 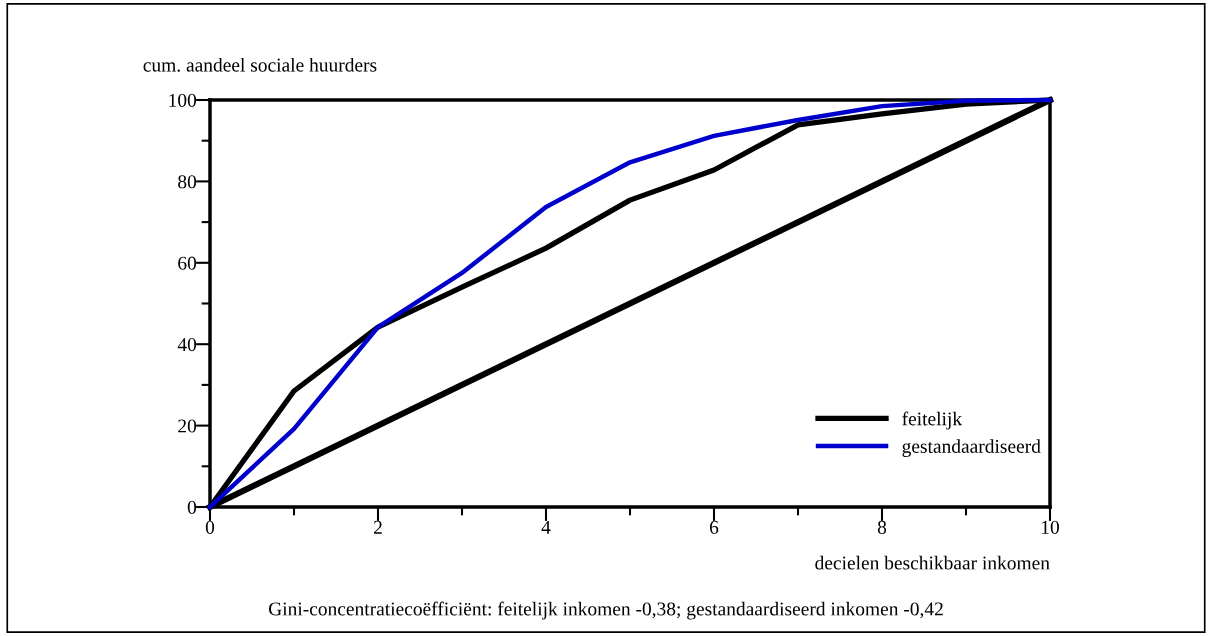 What do you see at coordinates (187, 263) in the screenshot?
I see `y-tick-label: 60` at bounding box center [187, 263].